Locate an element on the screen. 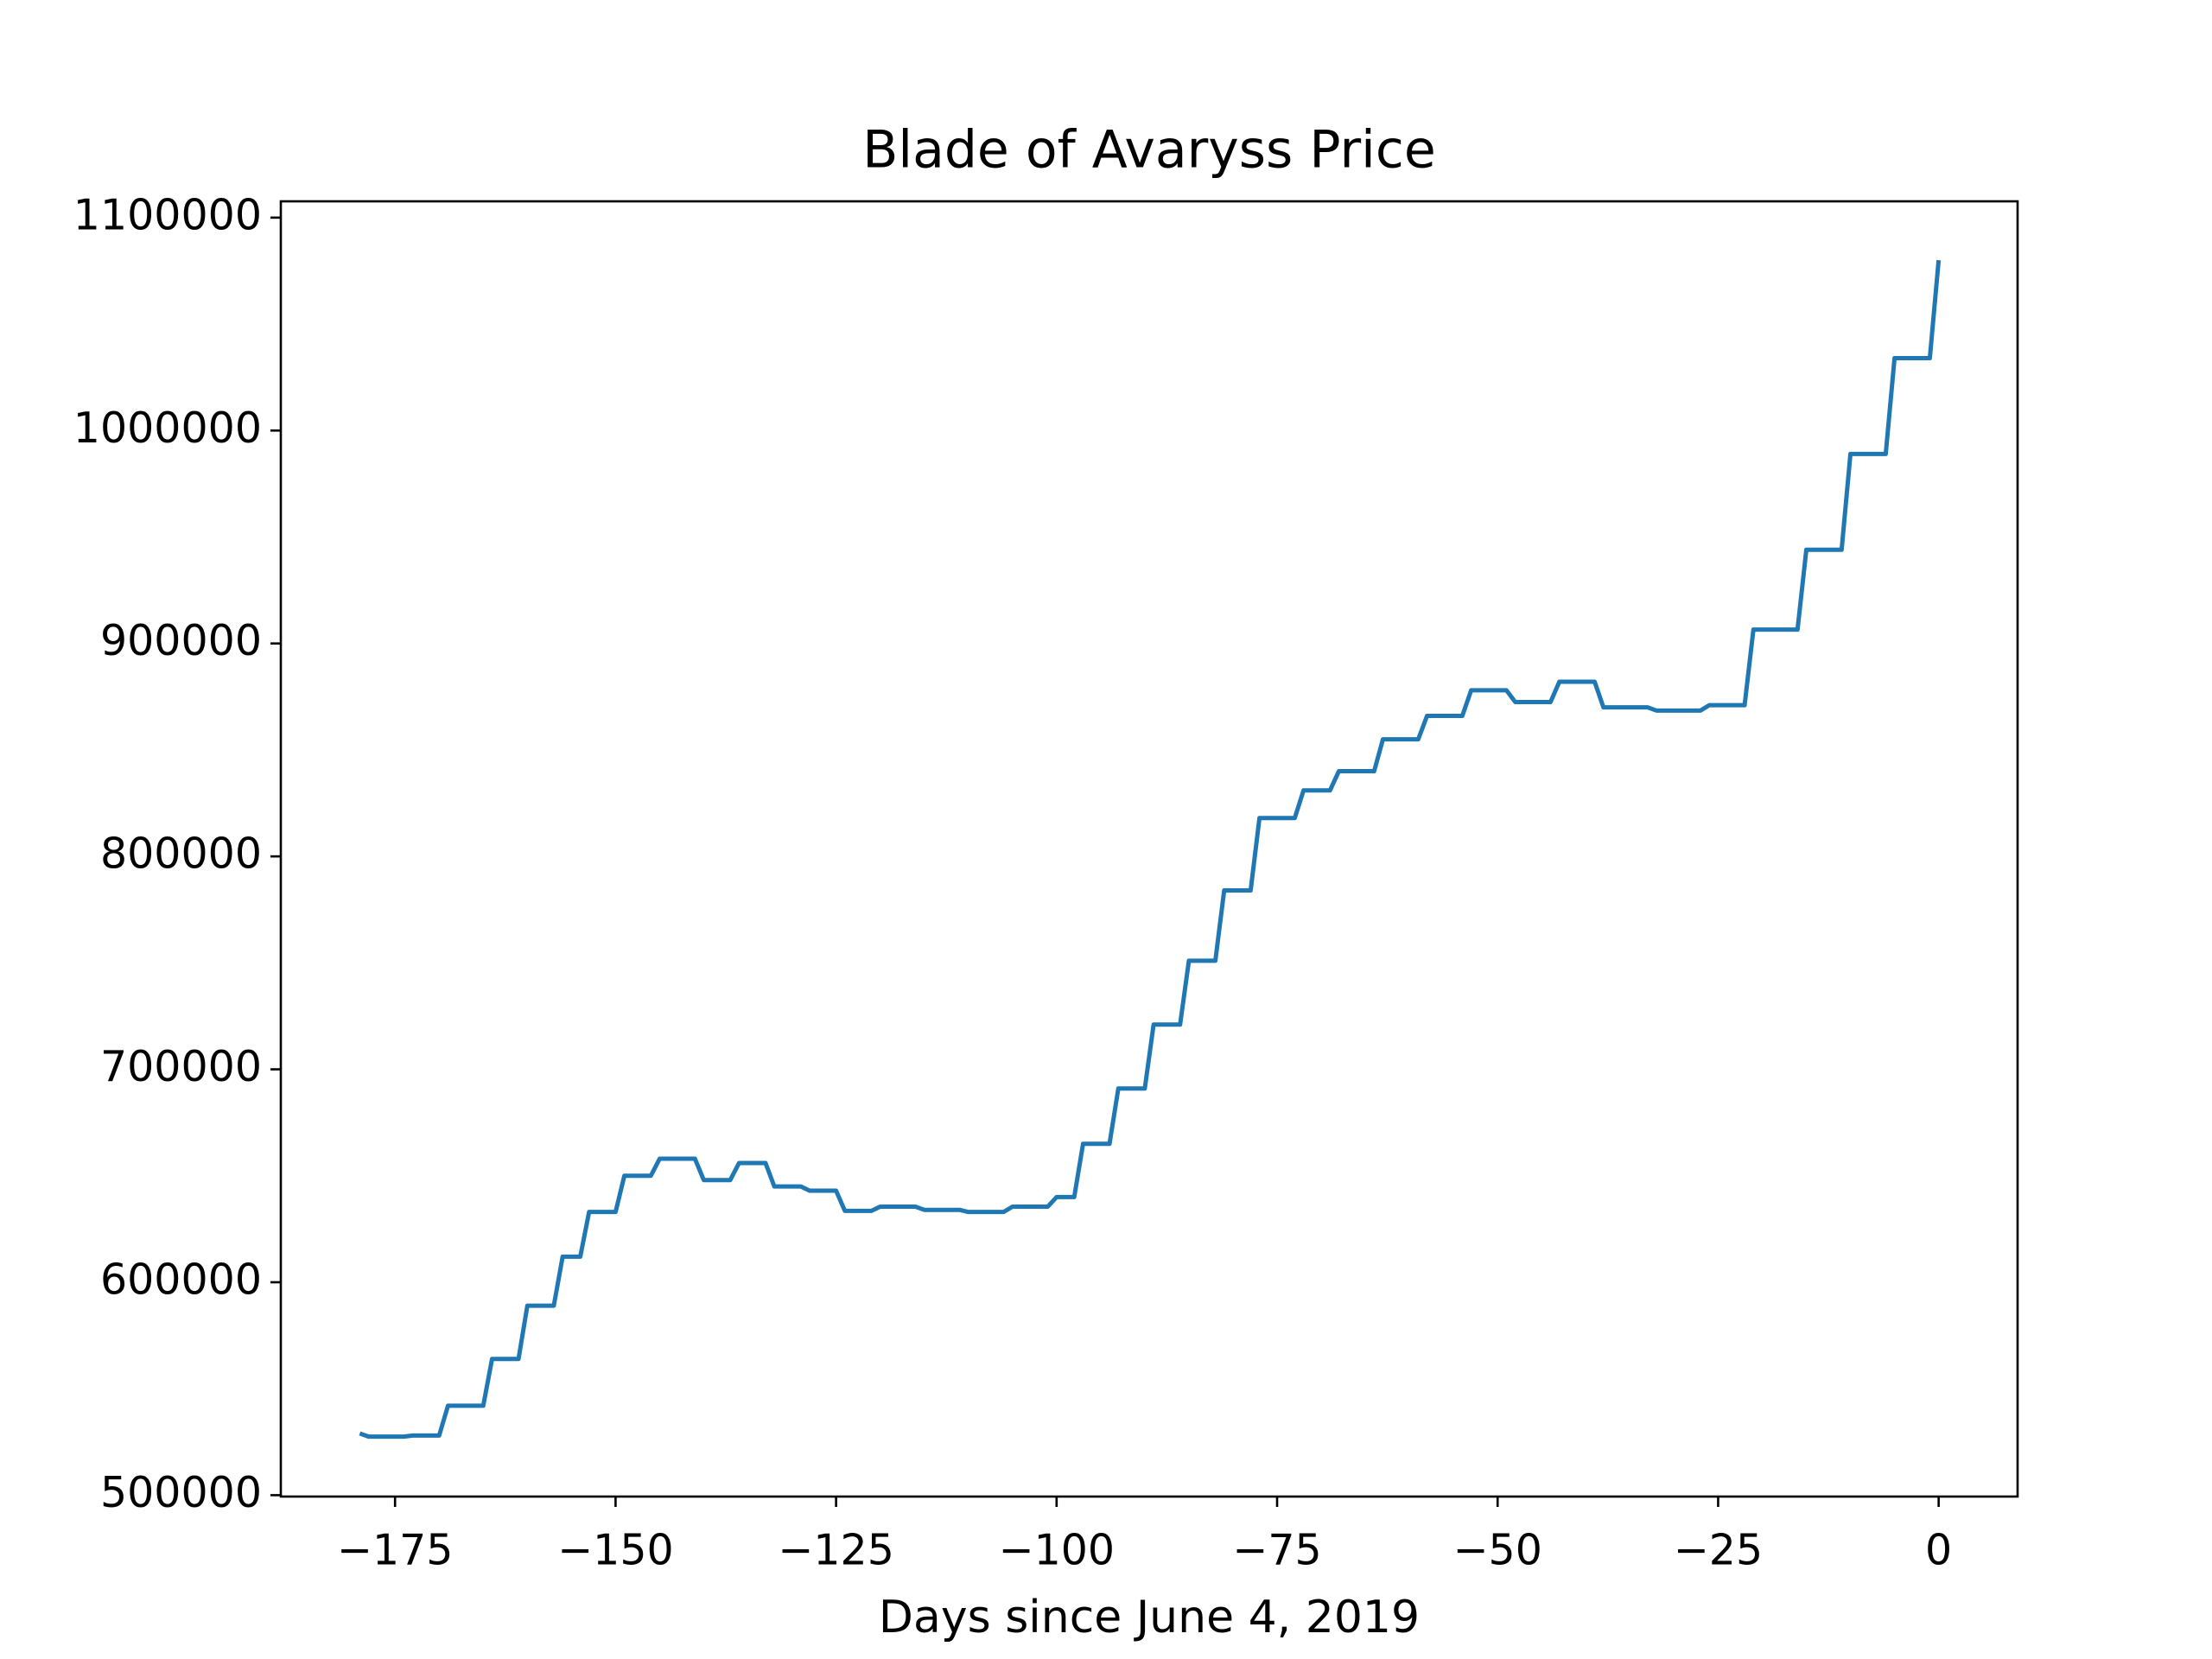 The width and height of the screenshot is (2212, 1659). y-tick-label: 700000 is located at coordinates (181, 1066).